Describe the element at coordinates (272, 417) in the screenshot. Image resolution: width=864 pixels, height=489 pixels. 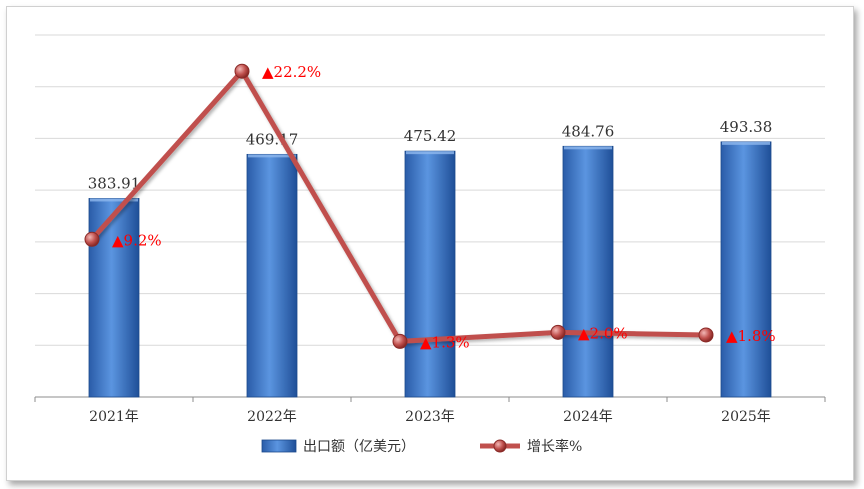
I see `x-tick-label: 2022年` at that location.